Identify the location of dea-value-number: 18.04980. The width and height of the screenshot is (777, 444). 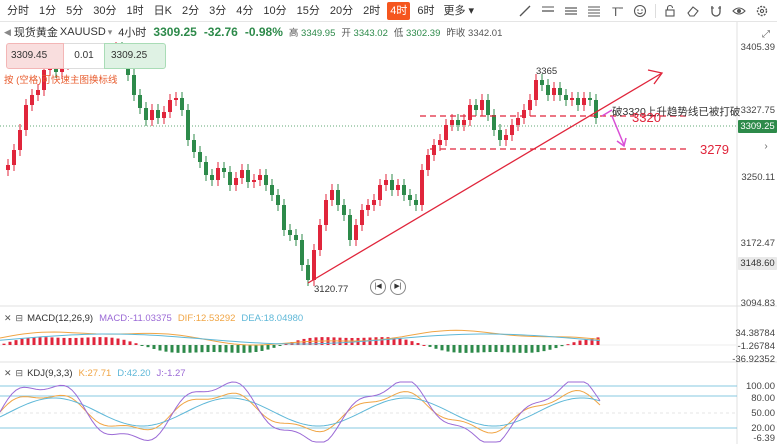
(283, 318).